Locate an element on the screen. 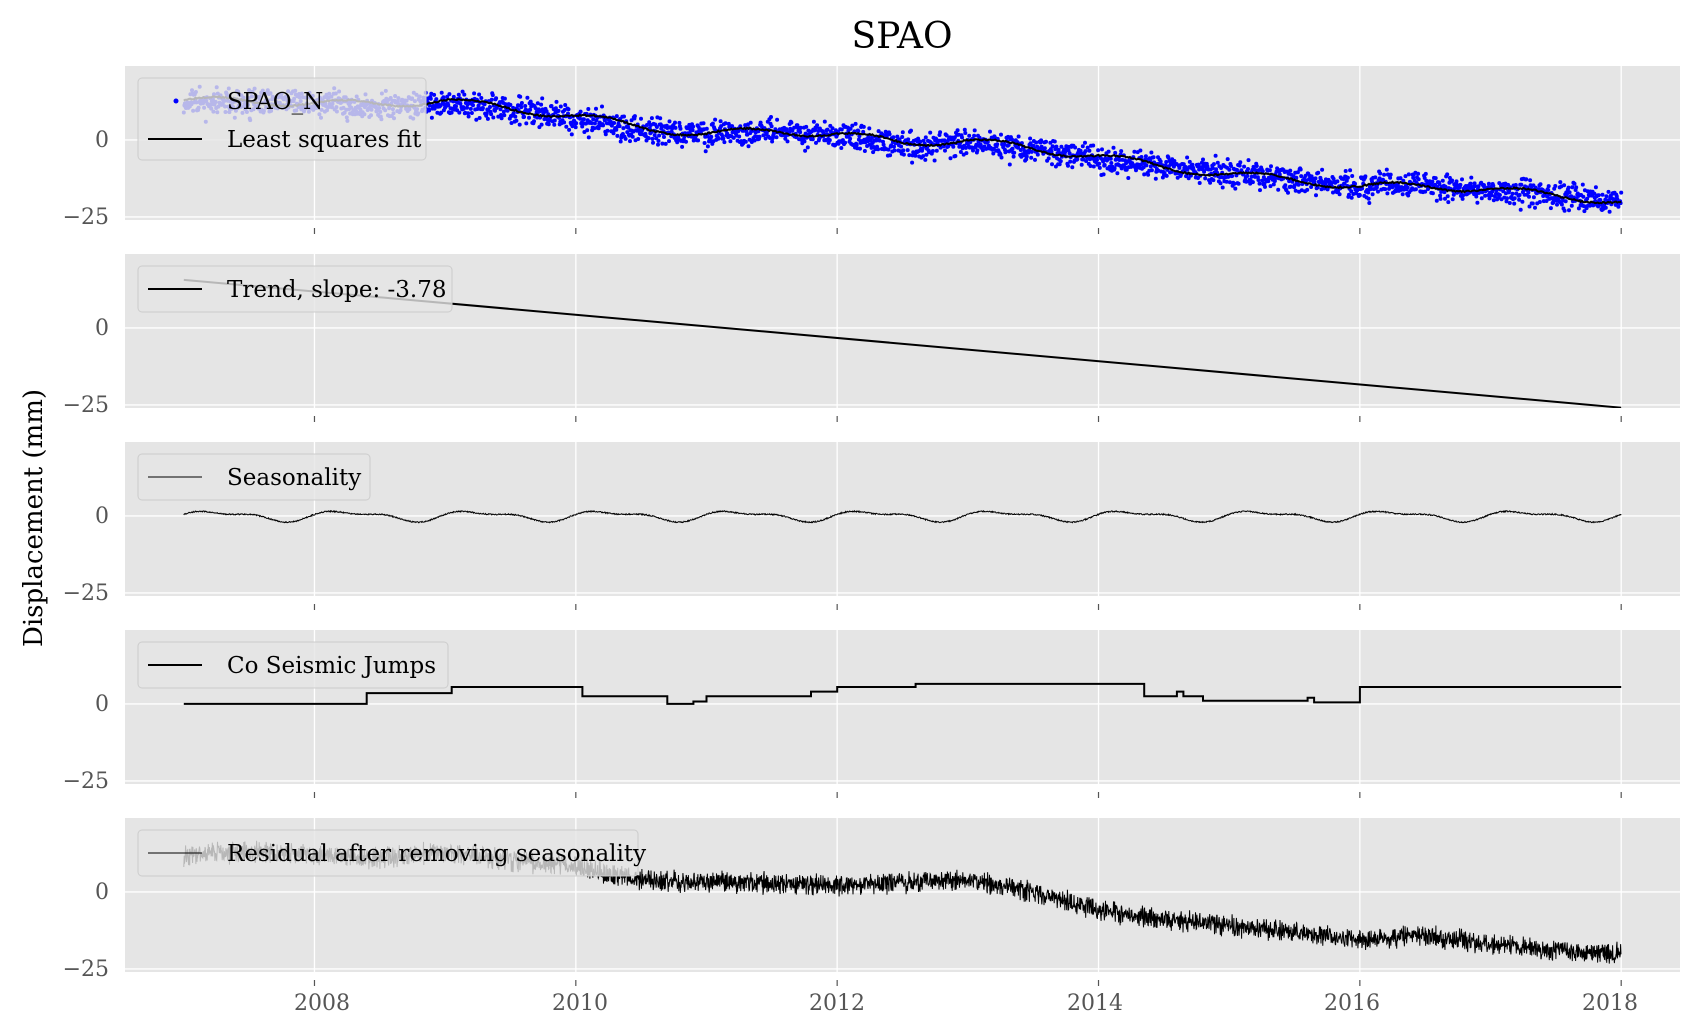 This screenshot has height=1035, width=1693. jumps-line is located at coordinates (902, 693).